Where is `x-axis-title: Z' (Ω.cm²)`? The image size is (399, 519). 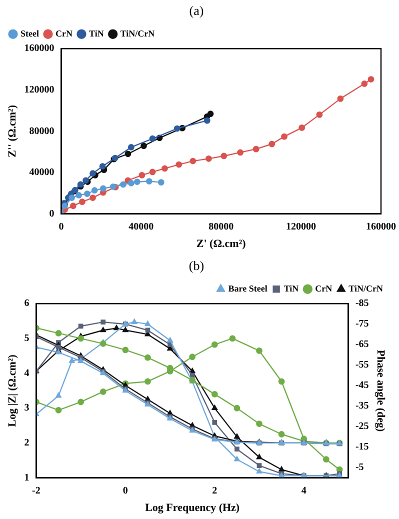
x-axis-title: Z' (Ω.cm²) is located at coordinates (221, 244).